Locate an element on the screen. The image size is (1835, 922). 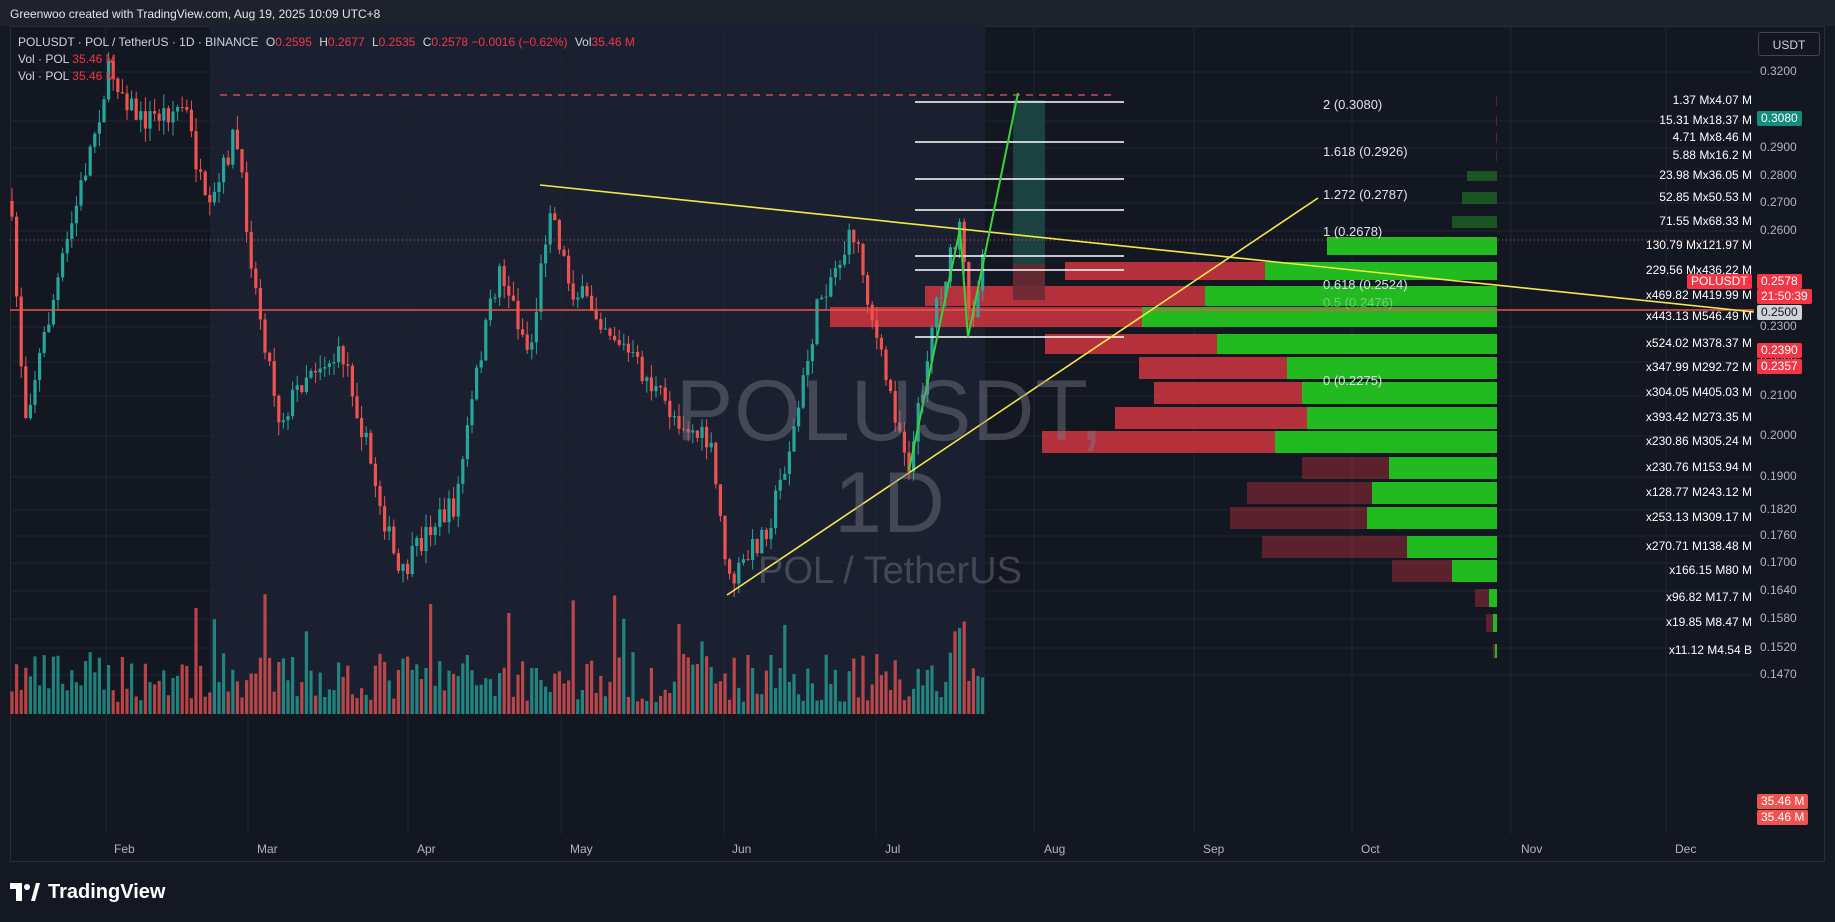
ascending-trendline is located at coordinates (1022, 396).